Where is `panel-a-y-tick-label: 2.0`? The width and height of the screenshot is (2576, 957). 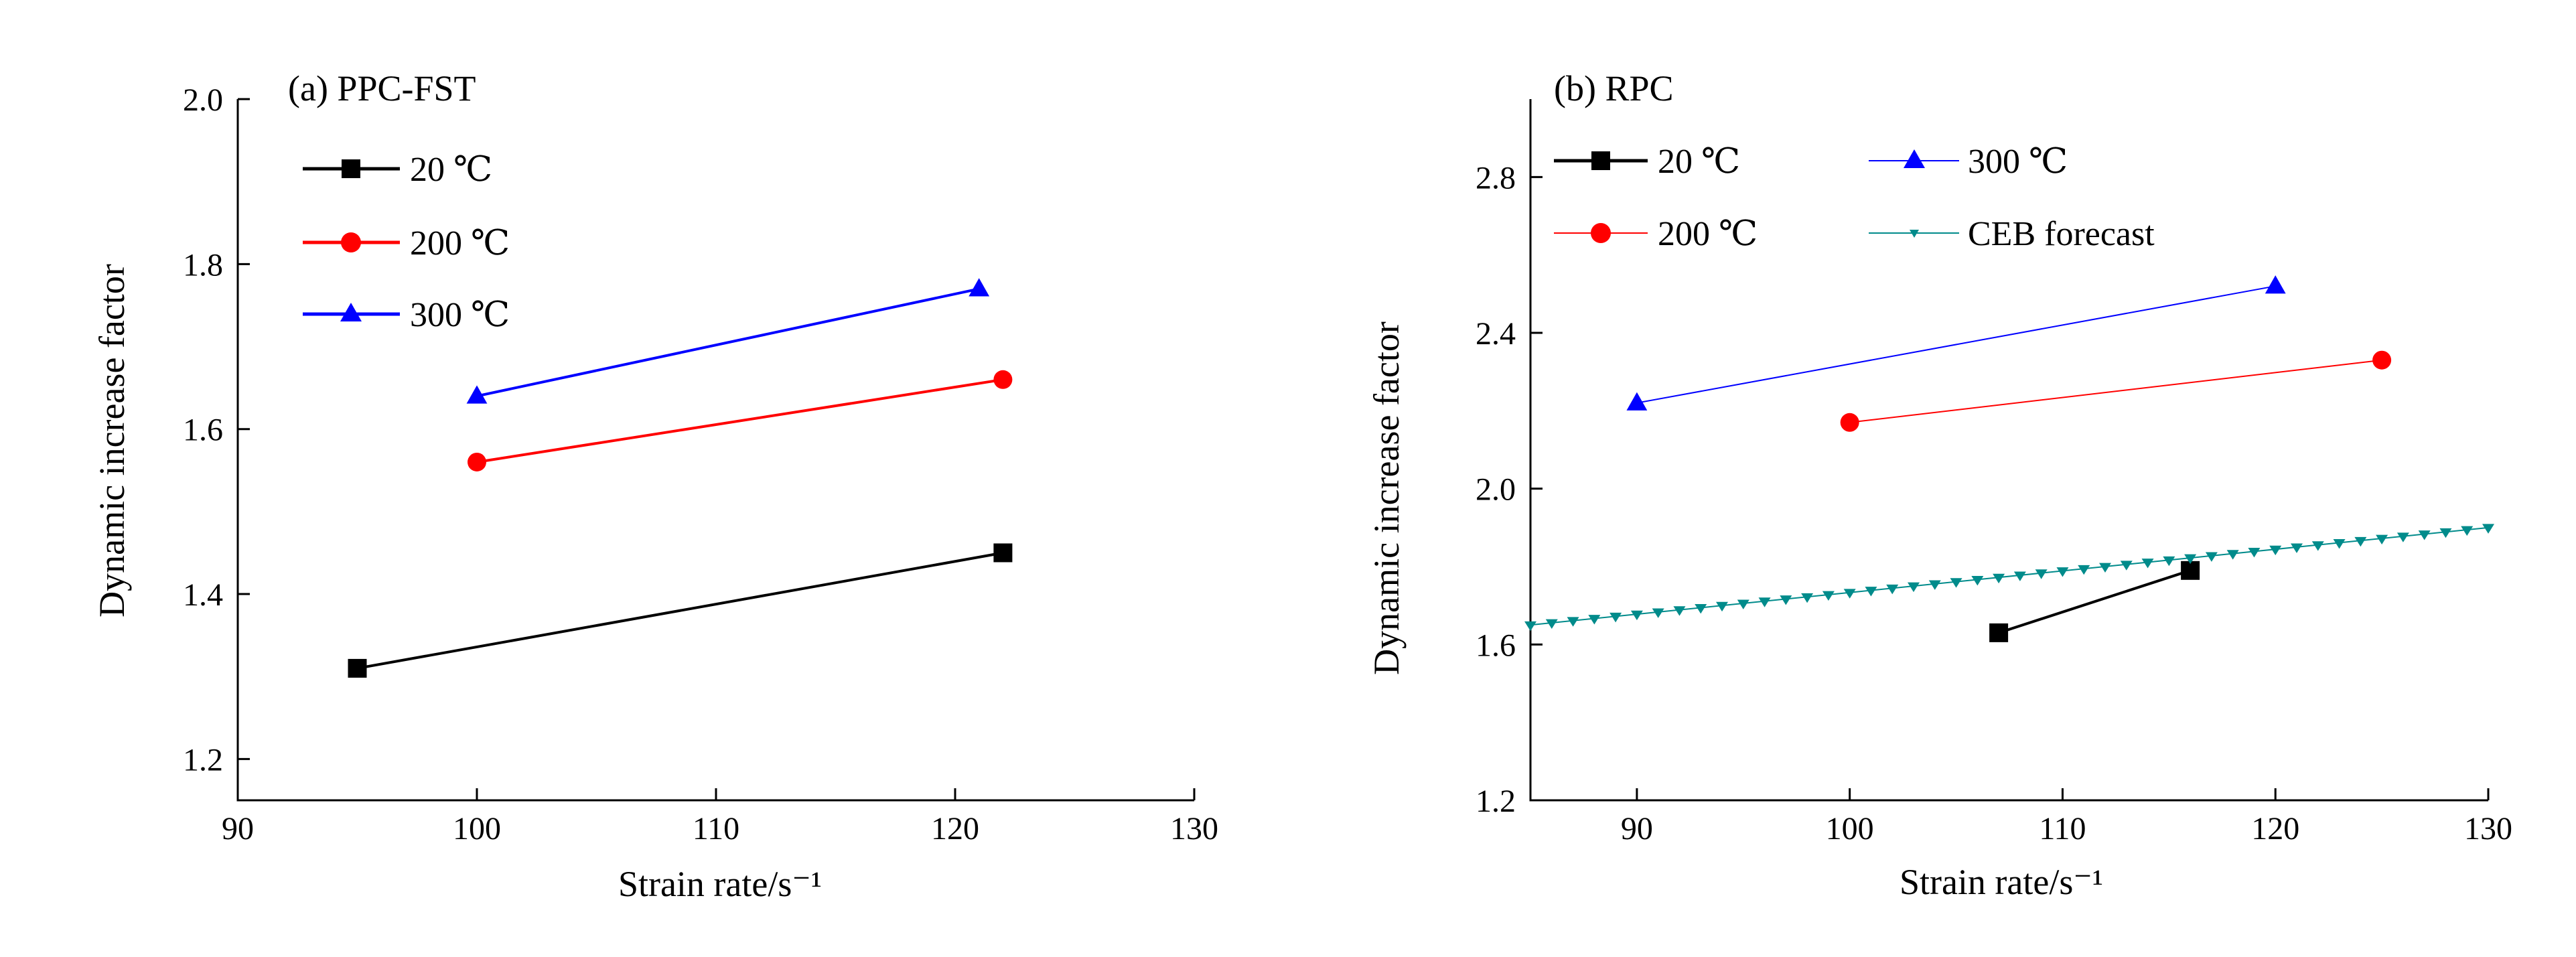
panel-a-y-tick-label: 2.0 is located at coordinates (203, 100).